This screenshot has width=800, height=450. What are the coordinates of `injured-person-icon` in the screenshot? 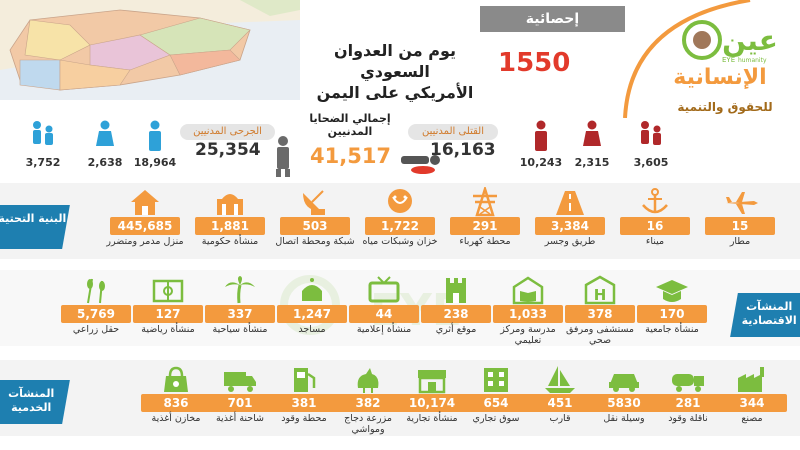 It's located at (283, 156).